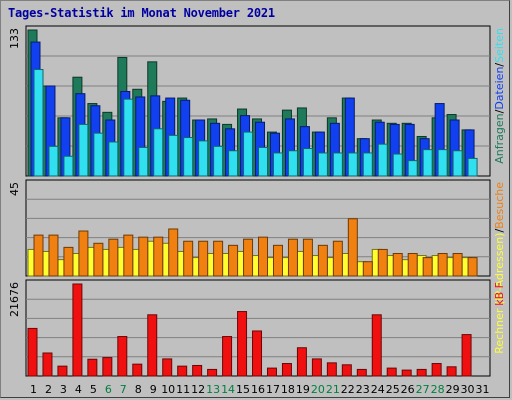 The width and height of the screenshot is (512, 400). I want to click on x-tick-label-day-22: 22, so click(348, 389).